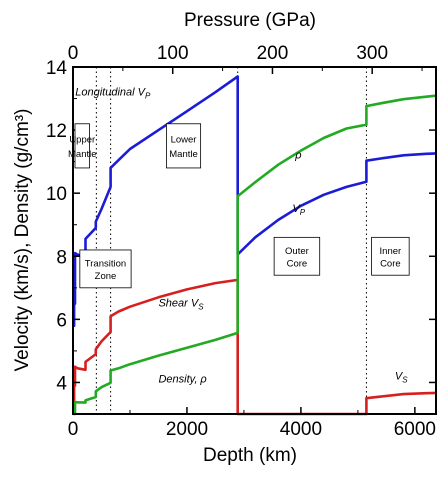 The height and width of the screenshot is (479, 440). I want to click on top-axis-title: Pressure (GPa), so click(250, 20).